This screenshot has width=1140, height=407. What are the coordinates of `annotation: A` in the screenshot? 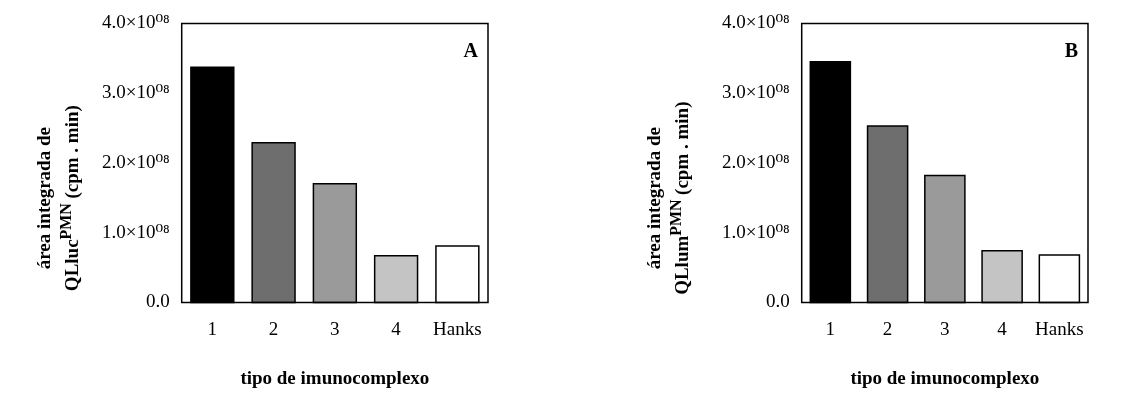 It's located at (471, 49).